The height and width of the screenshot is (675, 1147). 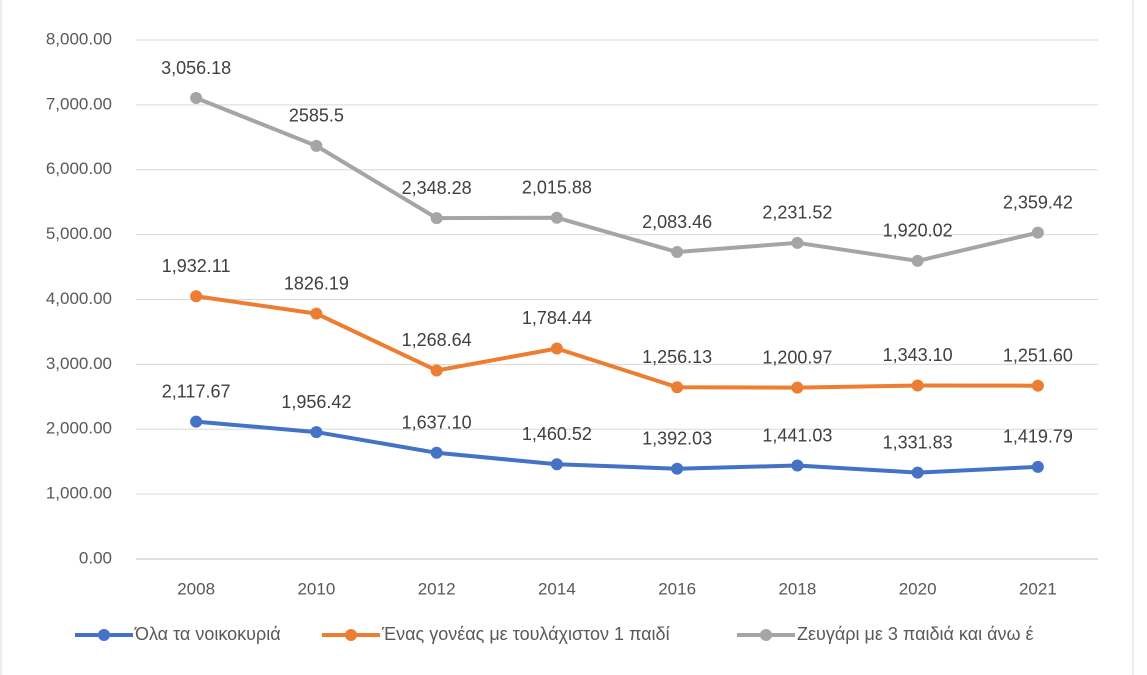 I want to click on data-label: 1,932.11, so click(x=196, y=266).